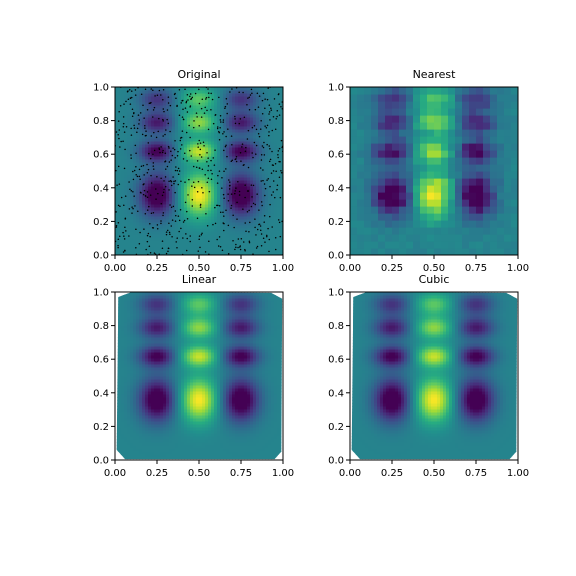 The width and height of the screenshot is (576, 576). What do you see at coordinates (199, 171) in the screenshot?
I see `heatmap-image` at bounding box center [199, 171].